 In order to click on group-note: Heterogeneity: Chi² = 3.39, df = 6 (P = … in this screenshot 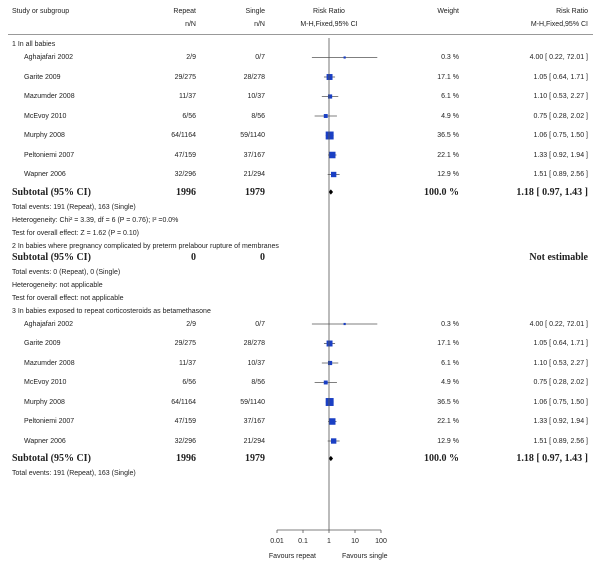, I will do `click(95, 220)`.